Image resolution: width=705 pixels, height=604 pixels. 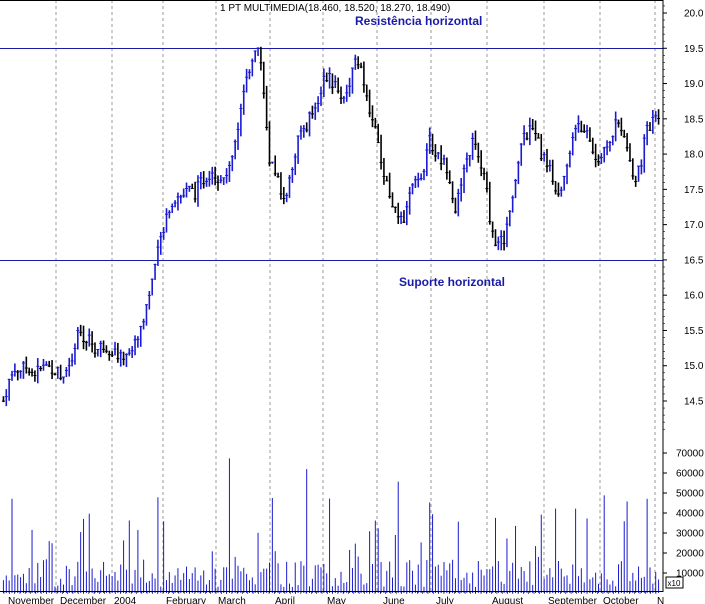 I want to click on volume-multiplier-box: x10, so click(x=674, y=582).